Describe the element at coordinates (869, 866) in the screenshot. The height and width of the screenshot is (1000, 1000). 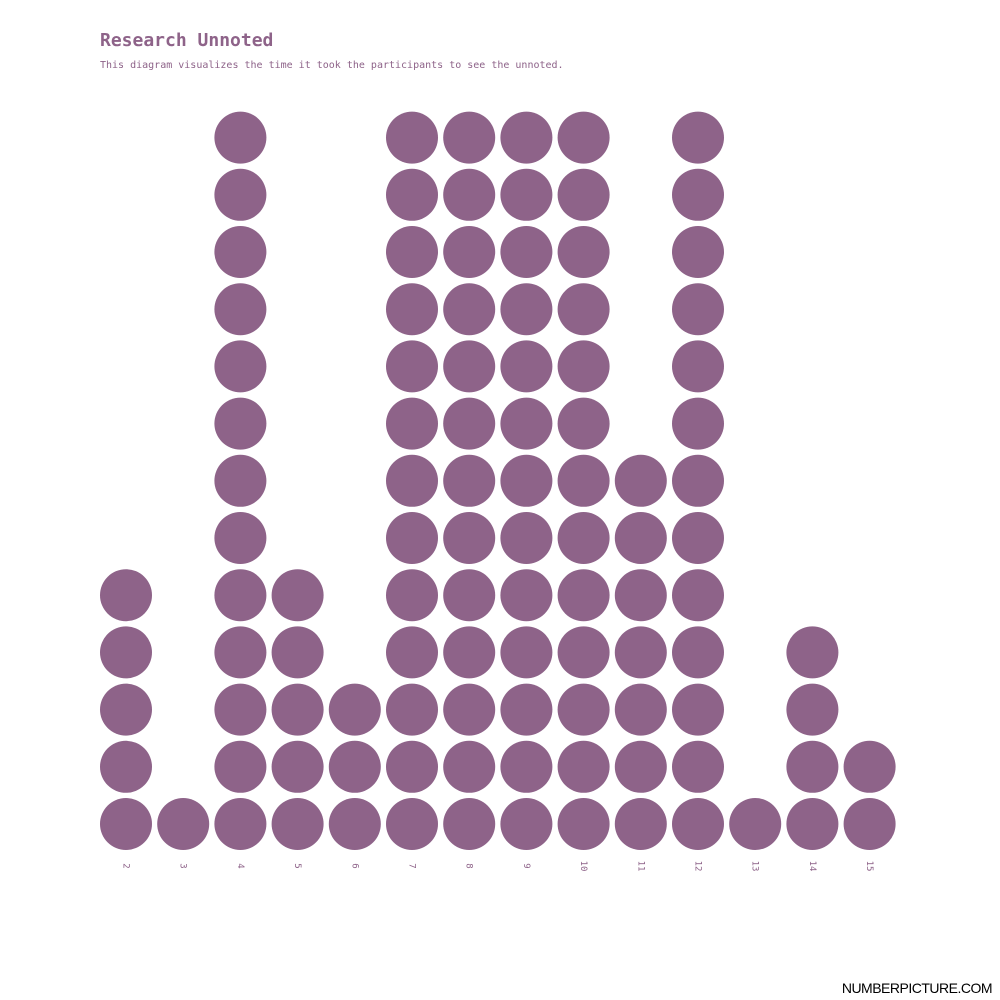
I see `x-tick-label-15: 15` at that location.